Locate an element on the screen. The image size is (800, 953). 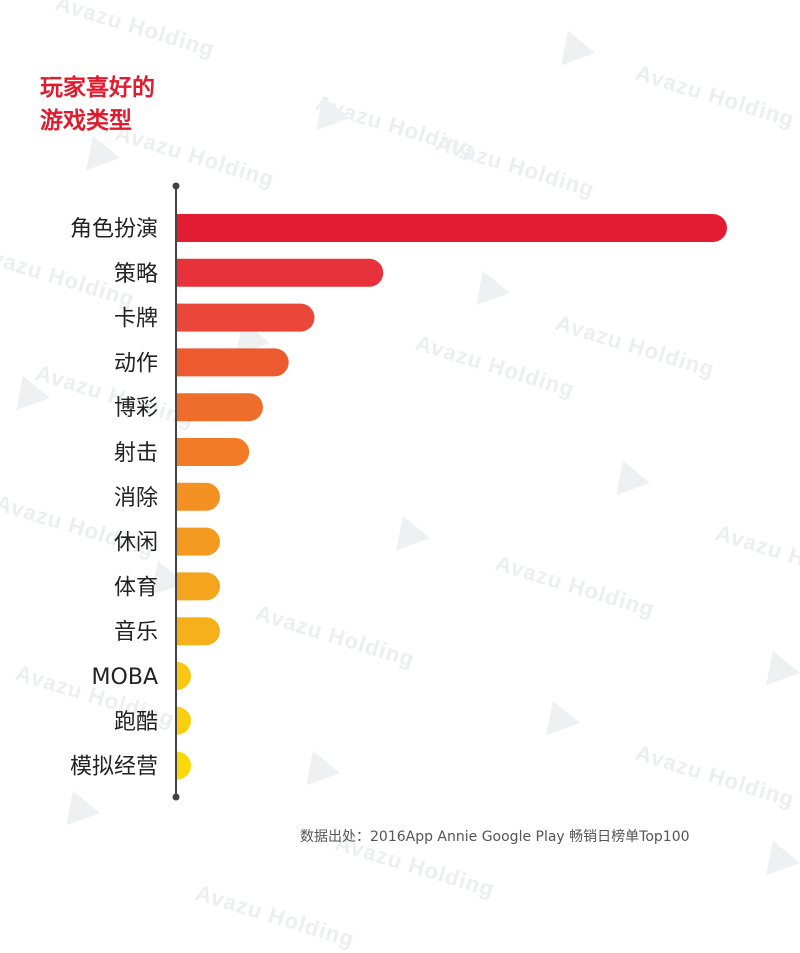
category-label: 消除 is located at coordinates (136, 498).